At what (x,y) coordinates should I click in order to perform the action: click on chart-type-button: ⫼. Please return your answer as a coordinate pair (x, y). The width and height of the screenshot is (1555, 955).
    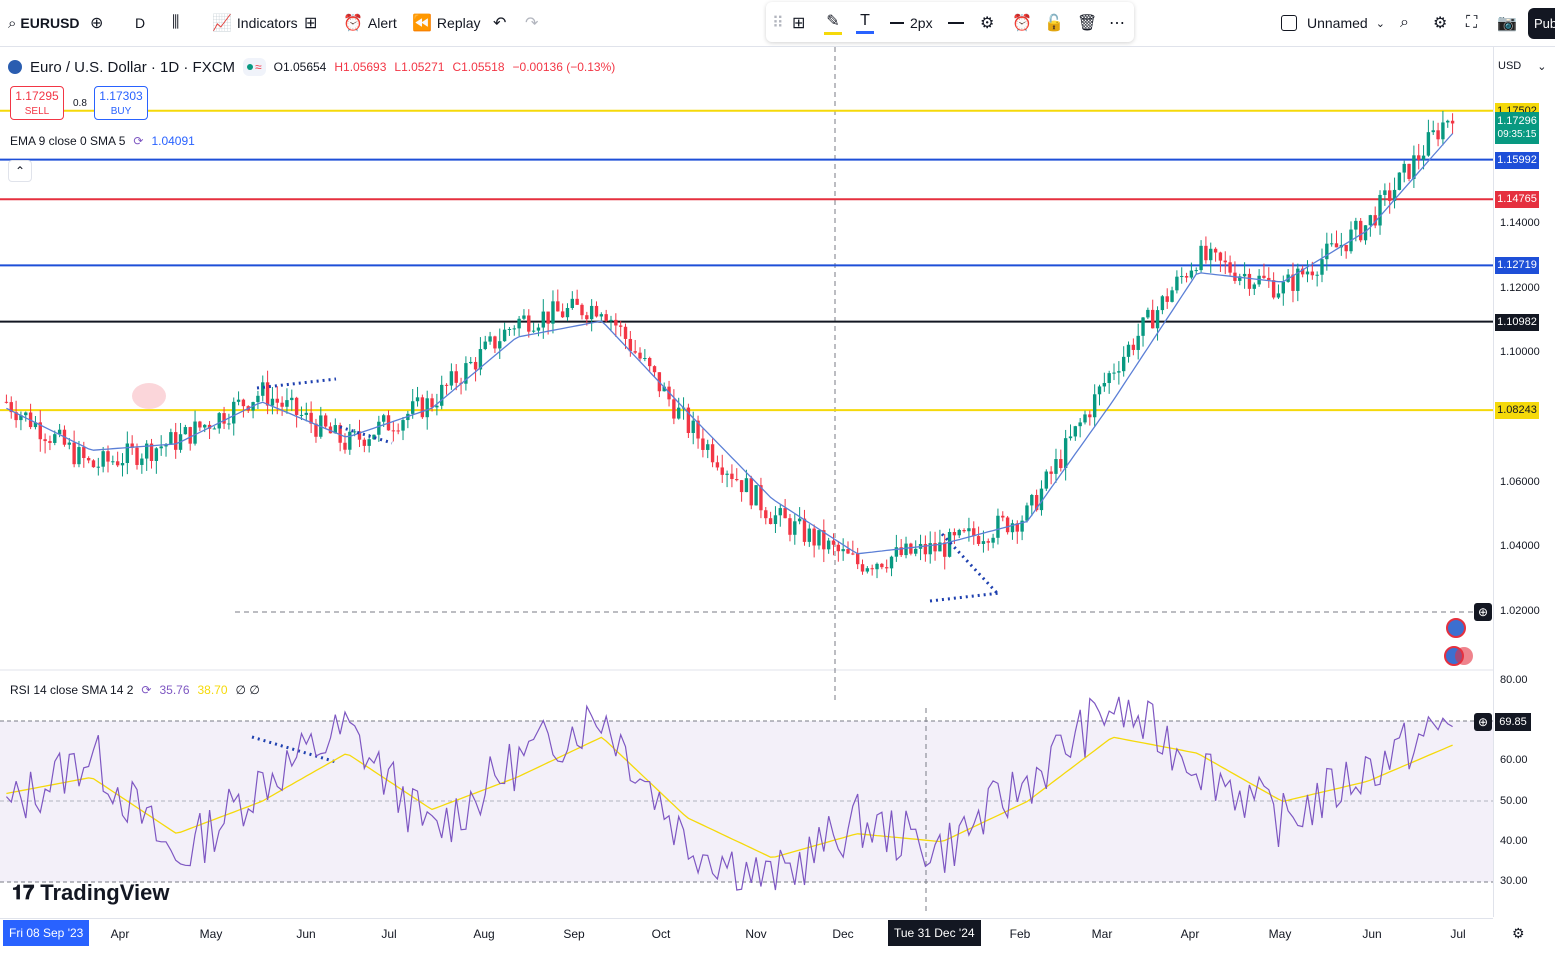
    Looking at the image, I should click on (175, 23).